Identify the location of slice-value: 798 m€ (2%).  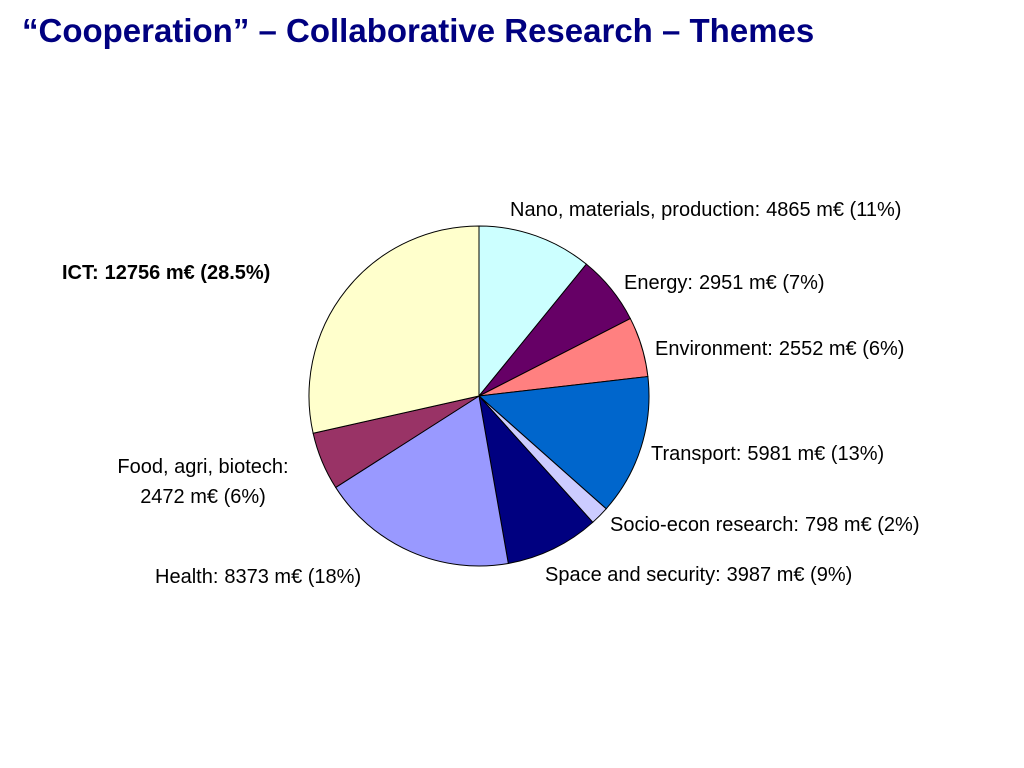
(862, 525).